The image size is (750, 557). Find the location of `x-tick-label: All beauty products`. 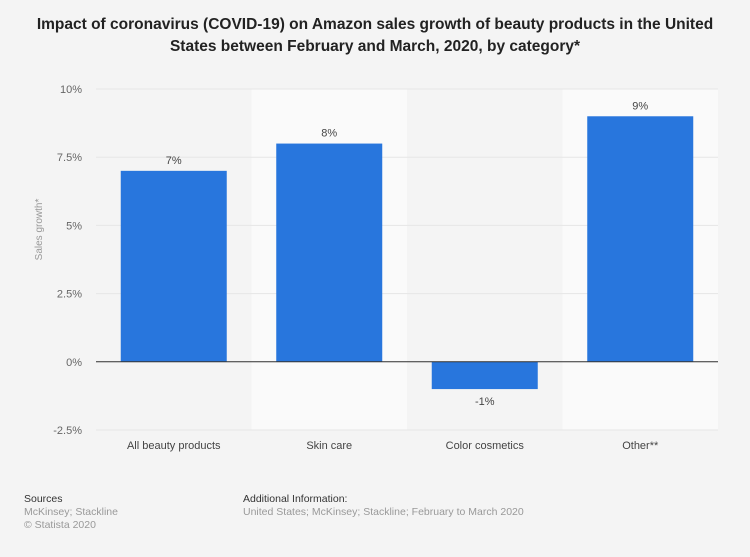

x-tick-label: All beauty products is located at coordinates (174, 446).